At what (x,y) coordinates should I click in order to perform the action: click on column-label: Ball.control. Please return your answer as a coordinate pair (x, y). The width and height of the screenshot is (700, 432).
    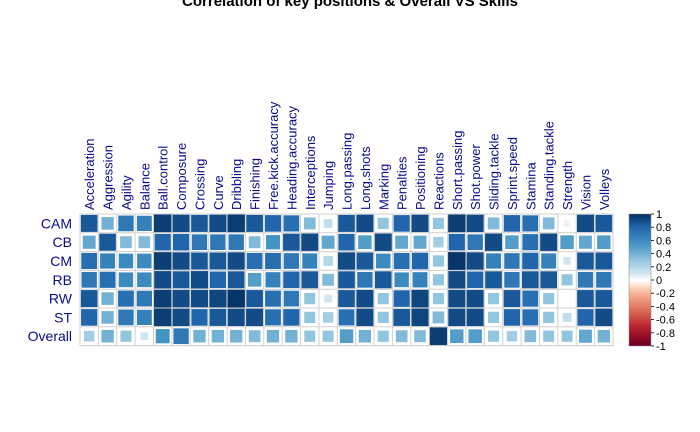
    Looking at the image, I should click on (163, 178).